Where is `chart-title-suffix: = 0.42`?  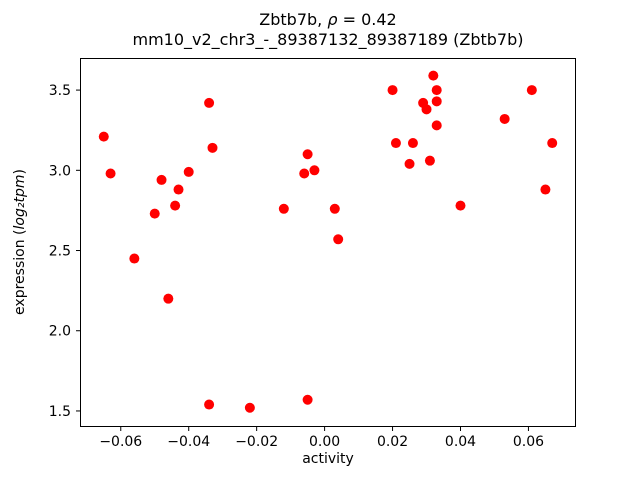 chart-title-suffix: = 0.42 is located at coordinates (367, 19).